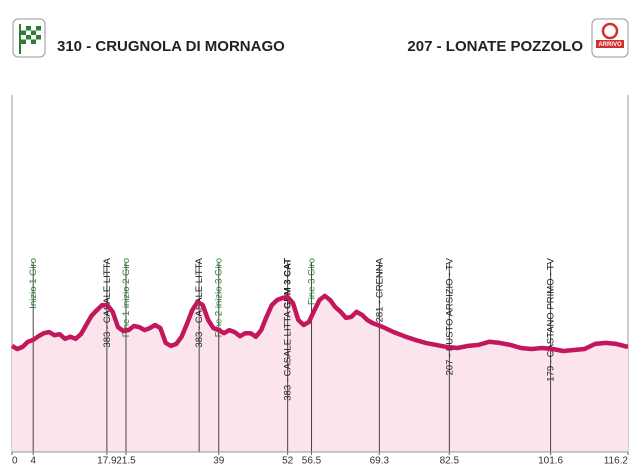 Image resolution: width=640 pixels, height=467 pixels. What do you see at coordinates (126, 461) in the screenshot?
I see `x-tick-label: 21.5` at bounding box center [126, 461].